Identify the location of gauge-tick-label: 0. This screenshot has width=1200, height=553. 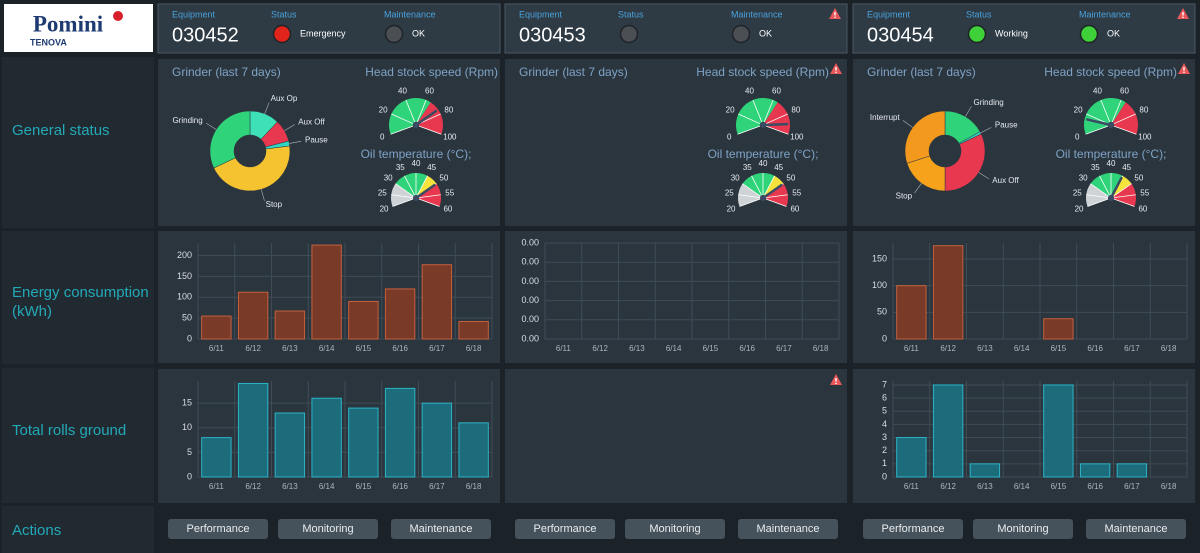
(1077, 136).